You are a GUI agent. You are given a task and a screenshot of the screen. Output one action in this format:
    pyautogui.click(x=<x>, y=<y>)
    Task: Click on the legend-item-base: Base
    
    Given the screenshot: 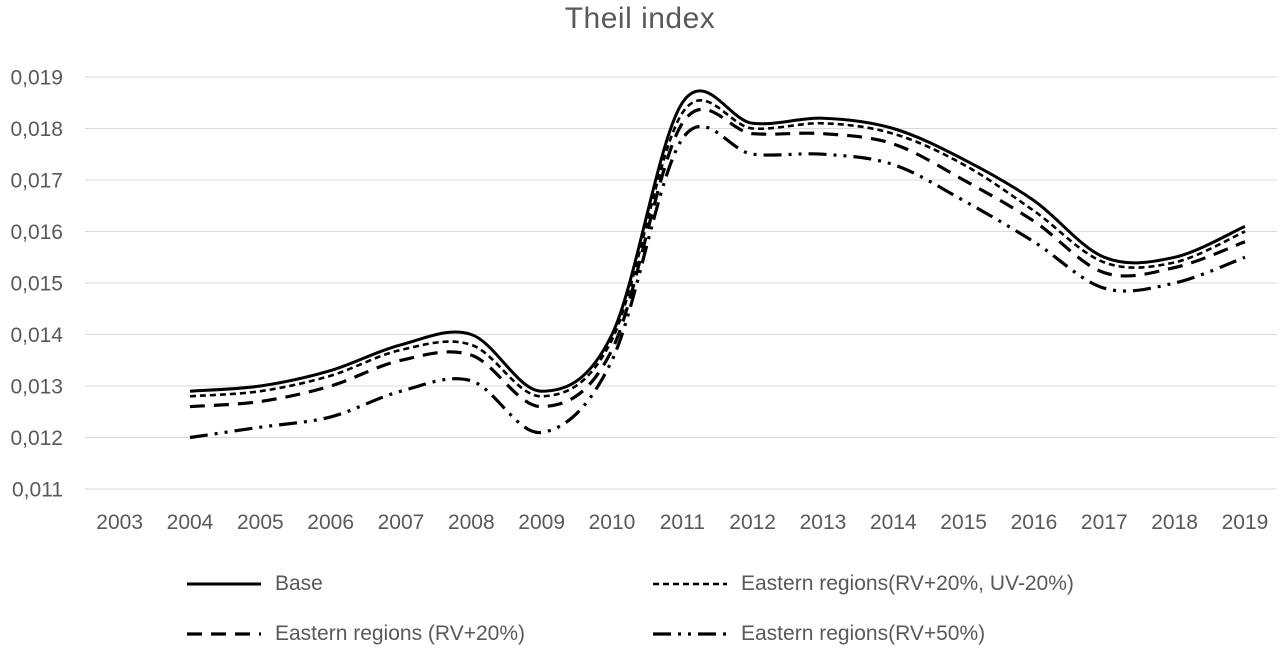 What is the action you would take?
    pyautogui.click(x=254, y=584)
    